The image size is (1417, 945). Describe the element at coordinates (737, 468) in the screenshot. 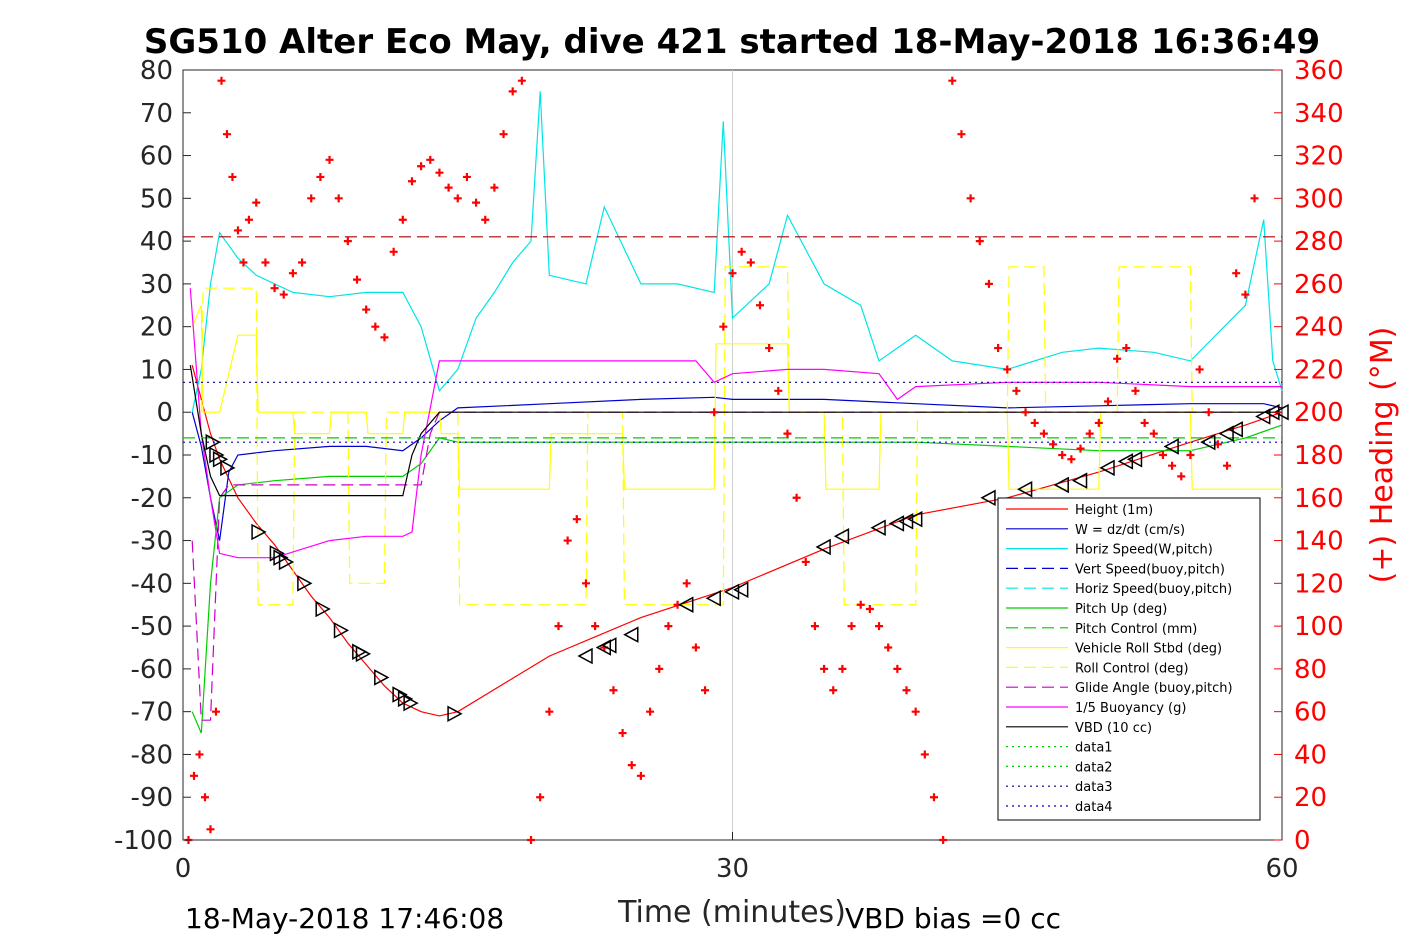

I see `series-line-w-dz-dt-cm-s` at that location.